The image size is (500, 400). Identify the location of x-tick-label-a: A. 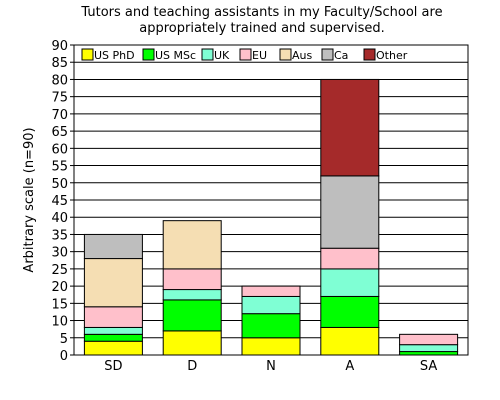
(349, 366).